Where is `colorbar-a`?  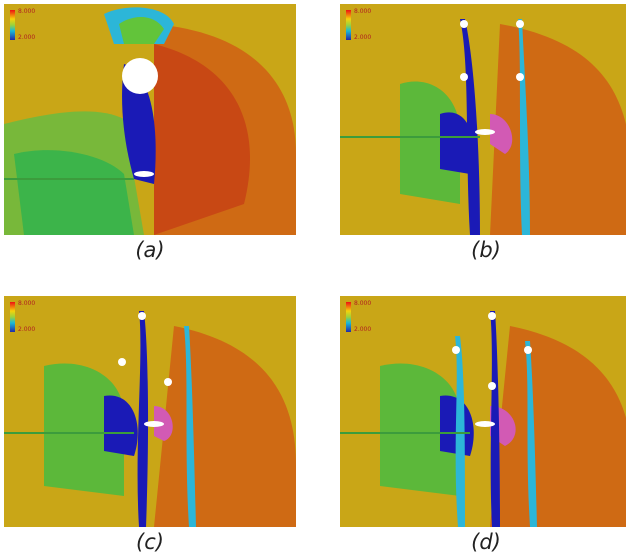
colorbar-a is located at coordinates (12, 25).